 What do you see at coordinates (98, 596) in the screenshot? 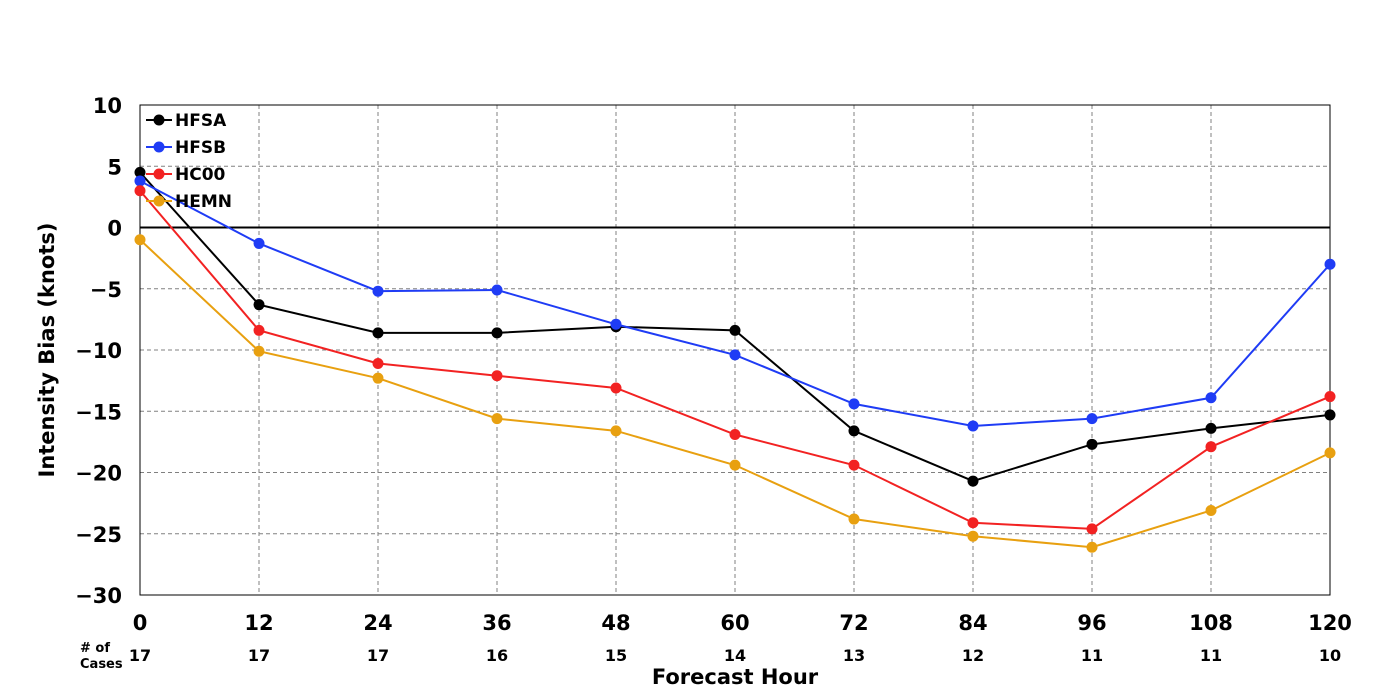
I see `y-tick-label: −30` at bounding box center [98, 596].